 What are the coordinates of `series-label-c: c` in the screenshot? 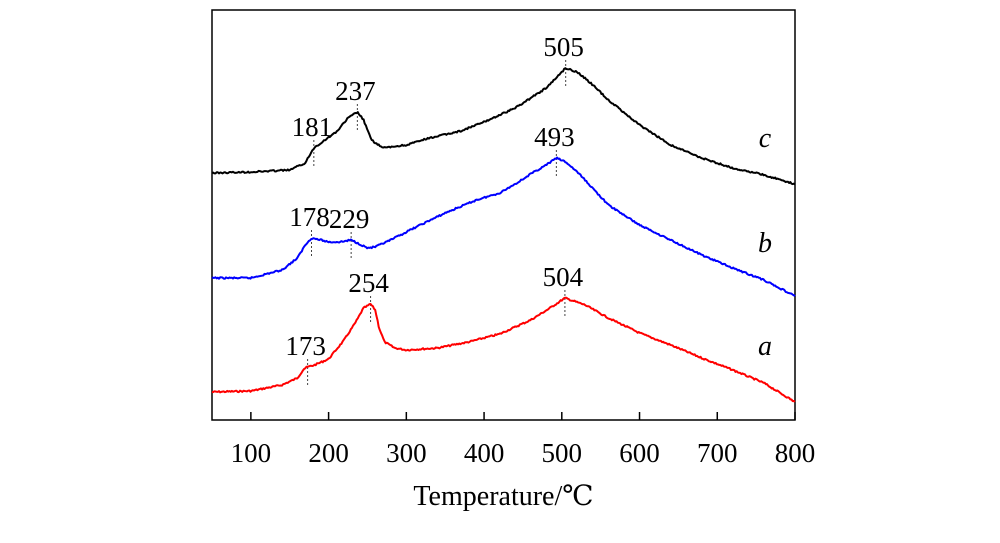 It's located at (765, 138).